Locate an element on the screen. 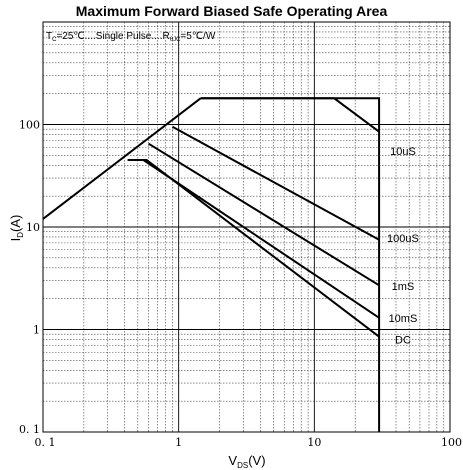 Image resolution: width=463 pixels, height=470 pixels. y-tick-label: 10 is located at coordinates (33, 227).